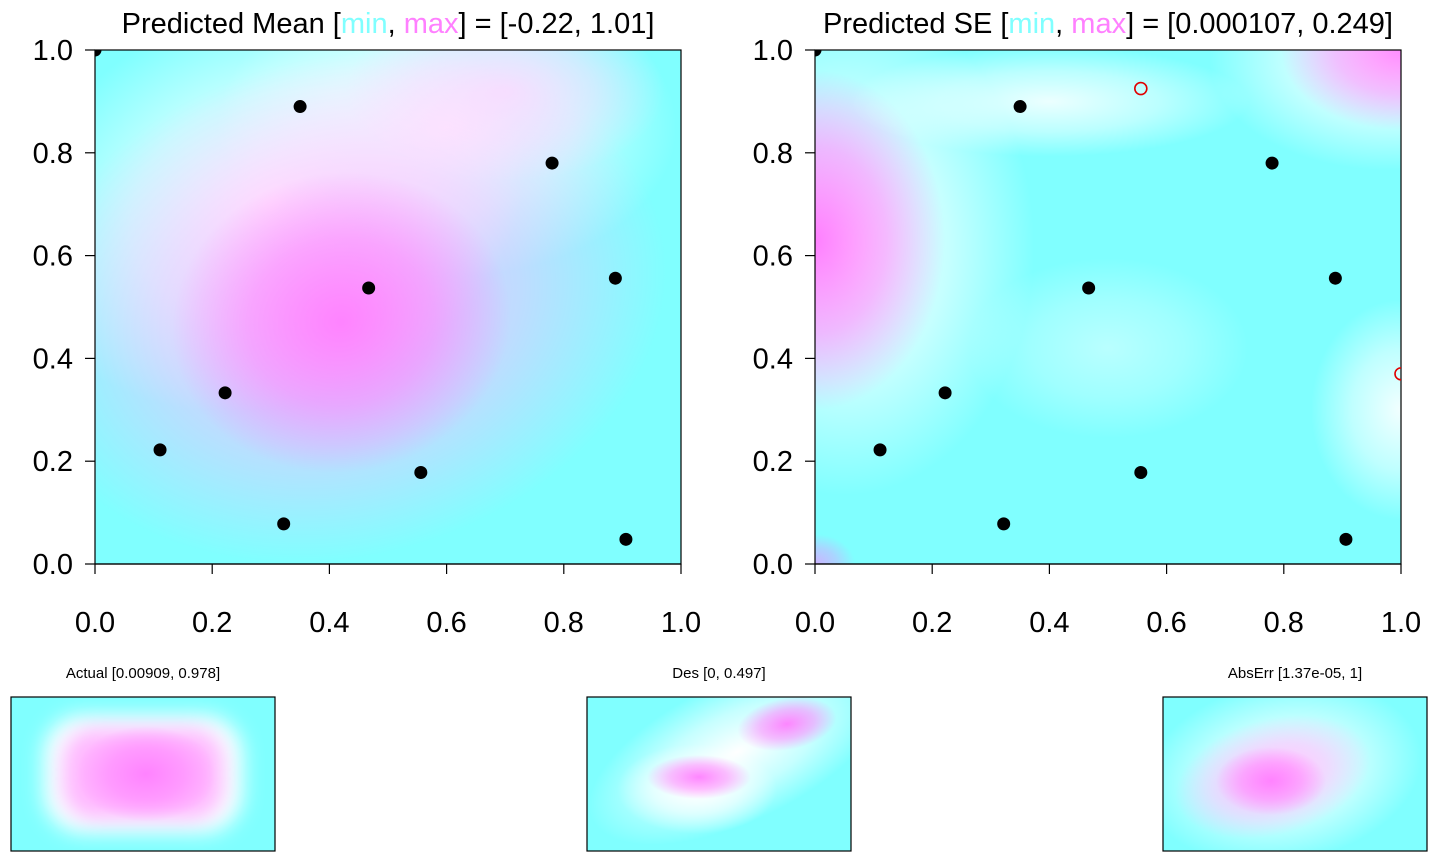 This screenshot has height=864, width=1440. Describe the element at coordinates (564, 623) in the screenshot. I see `mean-x-tick-label: 0.8` at that location.